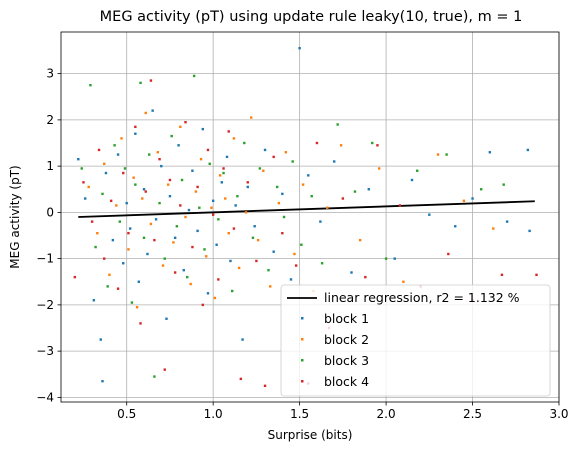 This screenshot has height=457, width=576. I want to click on legend-box, so click(415, 340).